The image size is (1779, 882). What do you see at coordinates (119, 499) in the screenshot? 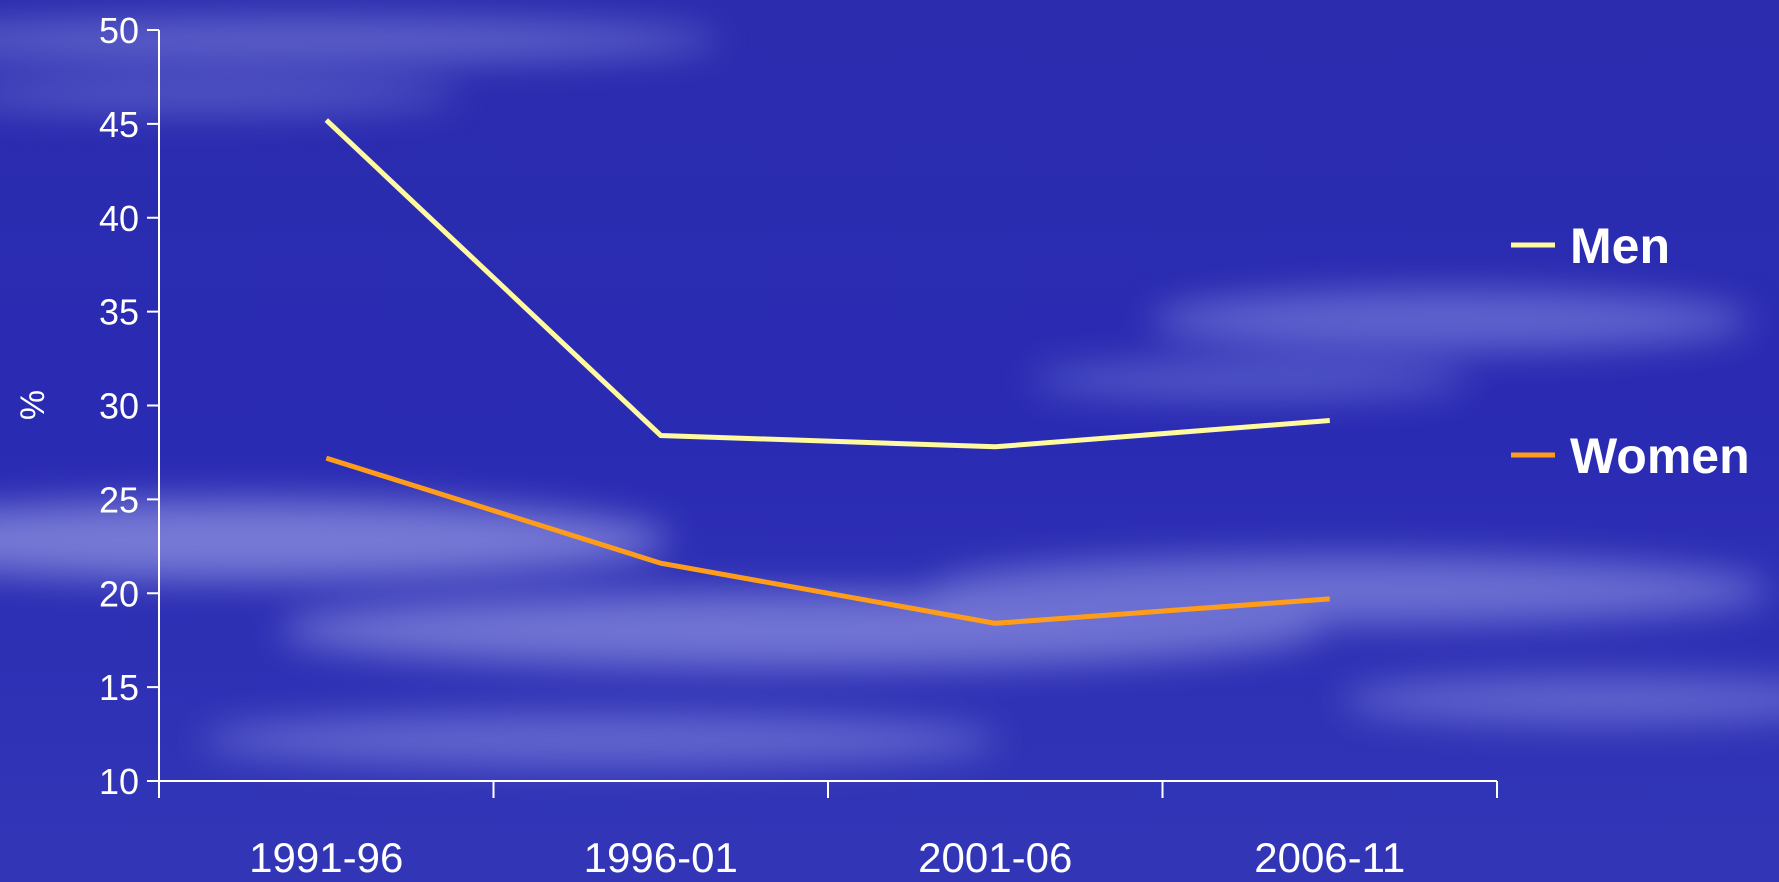
I see `y-tick-label: 25` at bounding box center [119, 499].